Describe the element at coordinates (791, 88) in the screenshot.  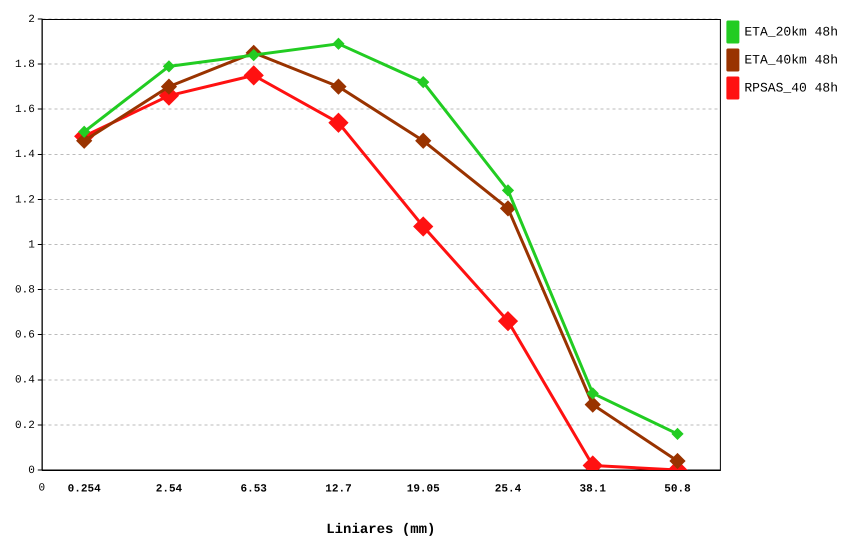
I see `legend-label: RPSAS_40 48h` at that location.